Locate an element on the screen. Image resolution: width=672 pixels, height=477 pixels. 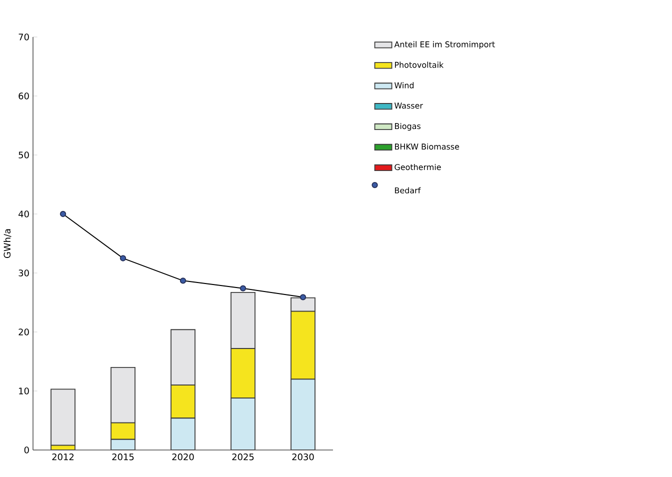
y-tick-label: 40 is located at coordinates (23, 214).